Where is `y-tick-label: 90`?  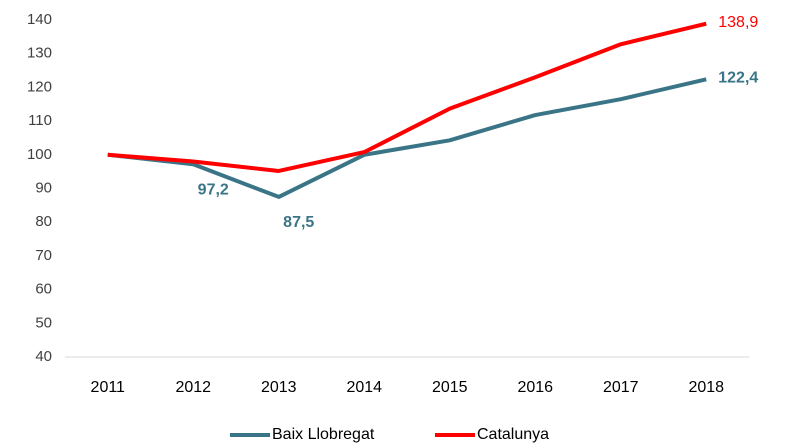 y-tick-label: 90 is located at coordinates (43, 187).